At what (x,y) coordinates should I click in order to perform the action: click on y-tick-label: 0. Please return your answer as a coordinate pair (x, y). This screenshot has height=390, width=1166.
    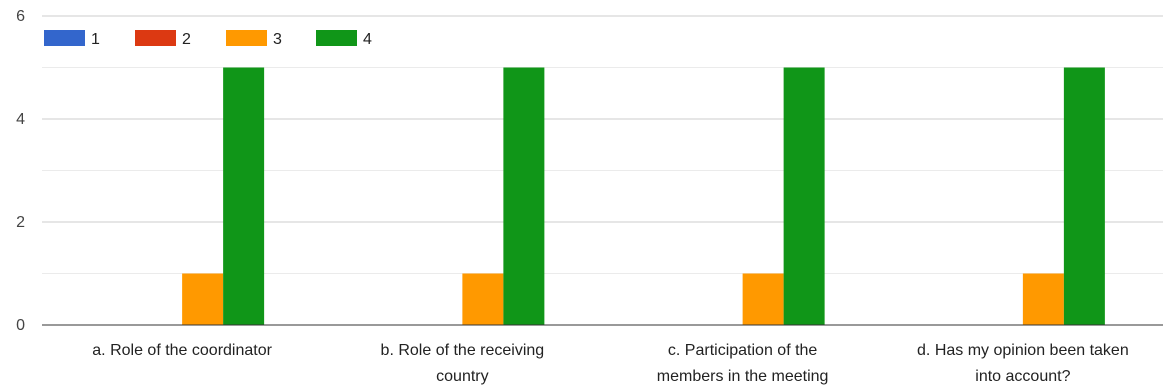
    Looking at the image, I should click on (20, 325).